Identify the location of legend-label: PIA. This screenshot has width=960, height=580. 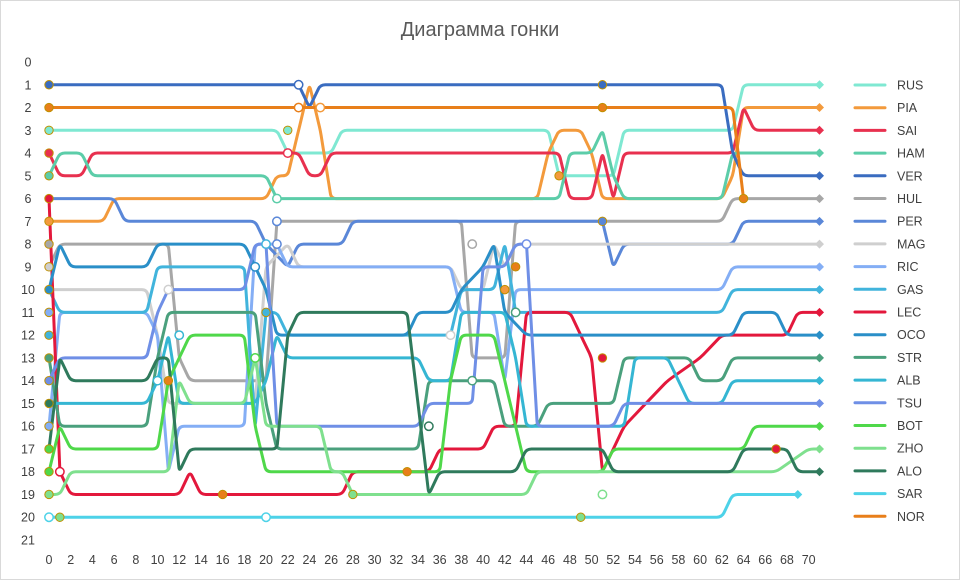
(907, 108).